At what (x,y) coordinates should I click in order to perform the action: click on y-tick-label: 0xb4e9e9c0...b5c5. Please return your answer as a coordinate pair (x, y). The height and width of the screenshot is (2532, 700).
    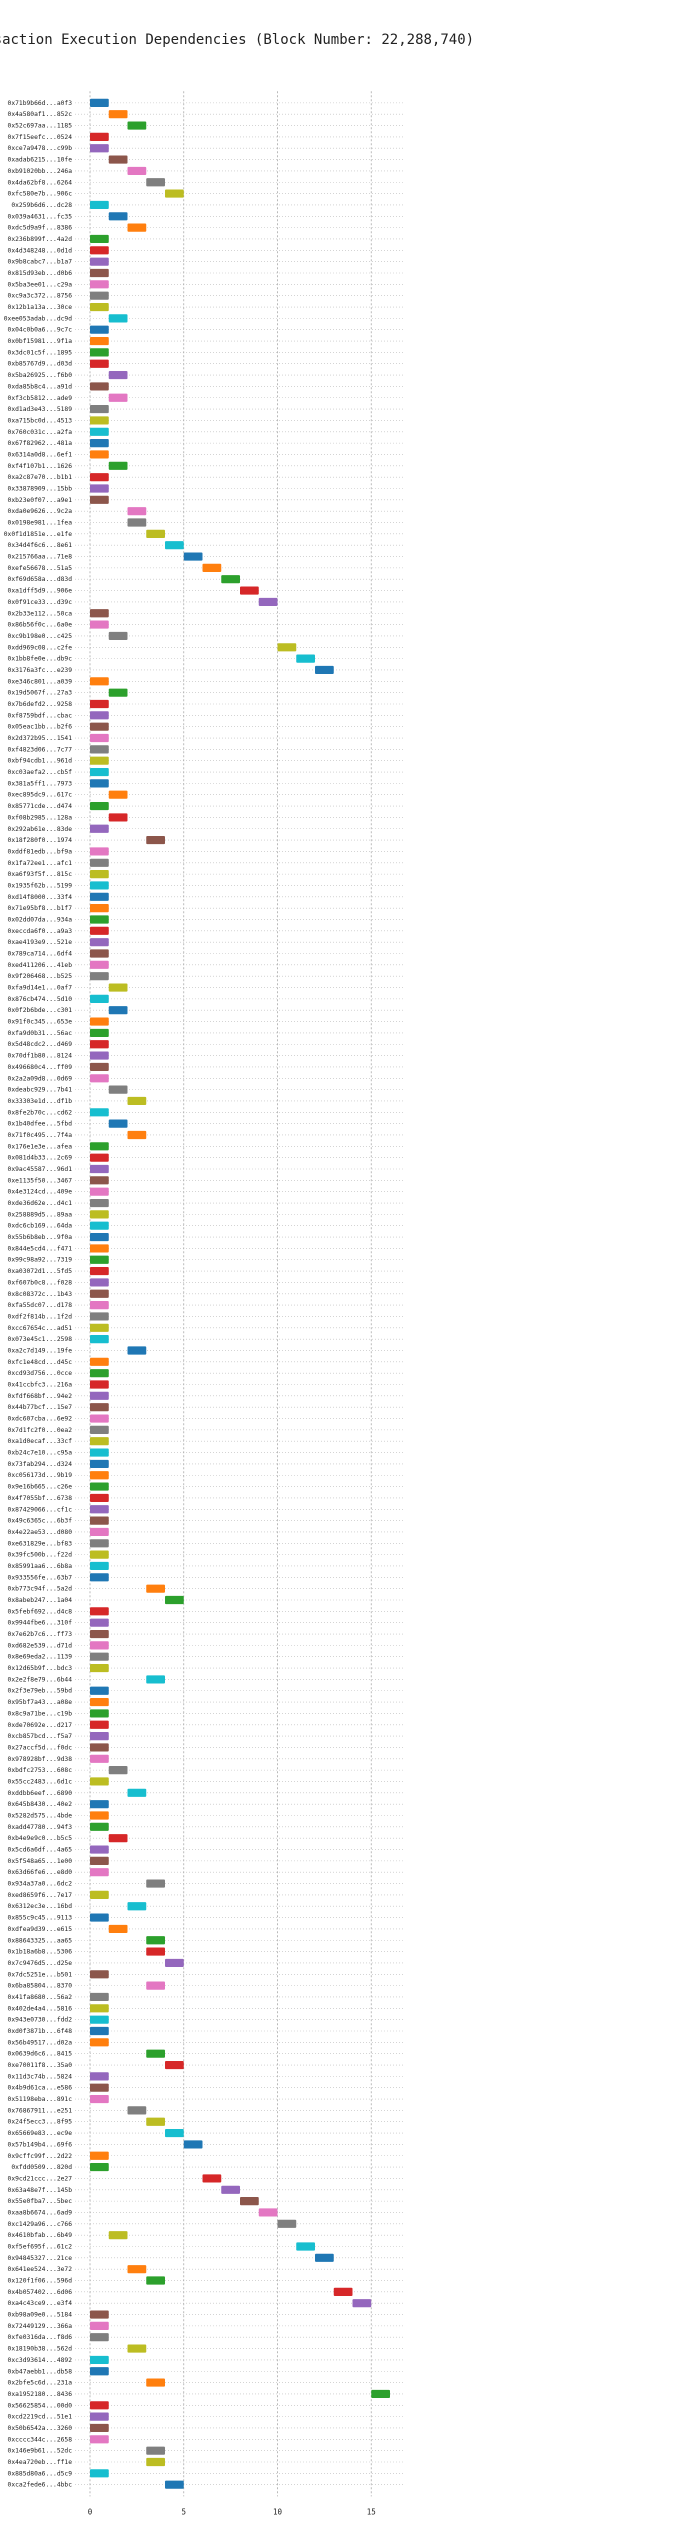
    Looking at the image, I should click on (40, 1838).